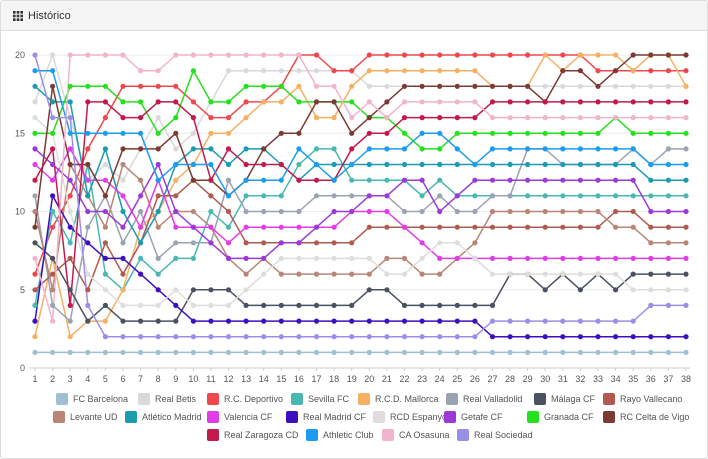 The height and width of the screenshot is (459, 708). I want to click on legend-swatch, so click(533, 417).